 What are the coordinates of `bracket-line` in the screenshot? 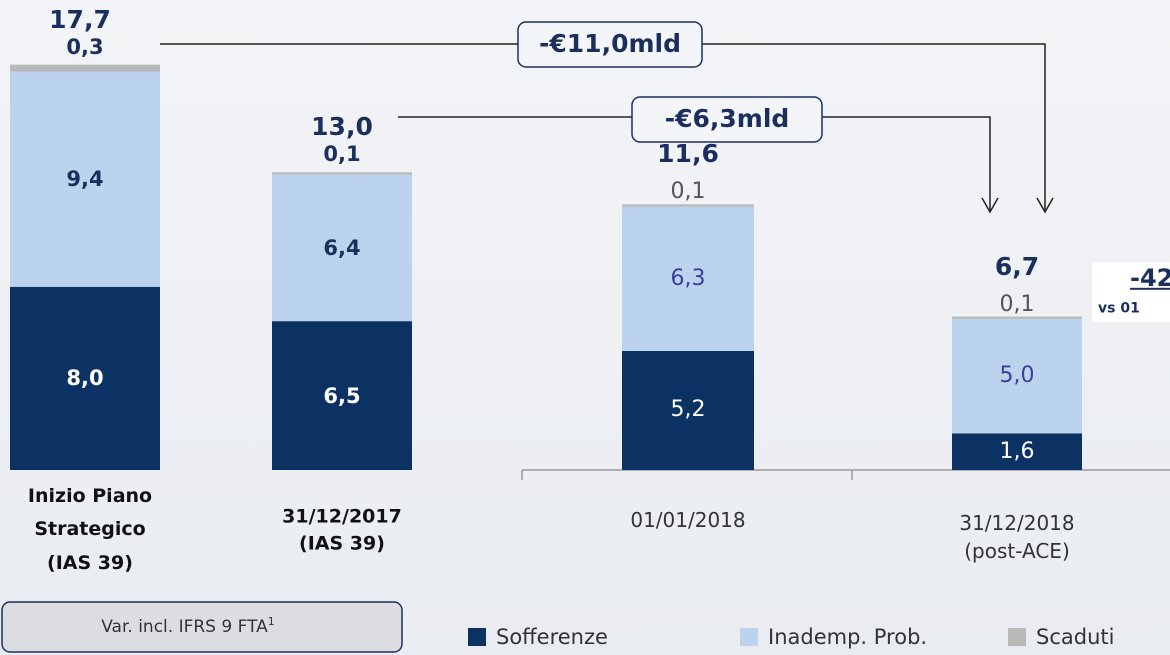 It's located at (694, 163).